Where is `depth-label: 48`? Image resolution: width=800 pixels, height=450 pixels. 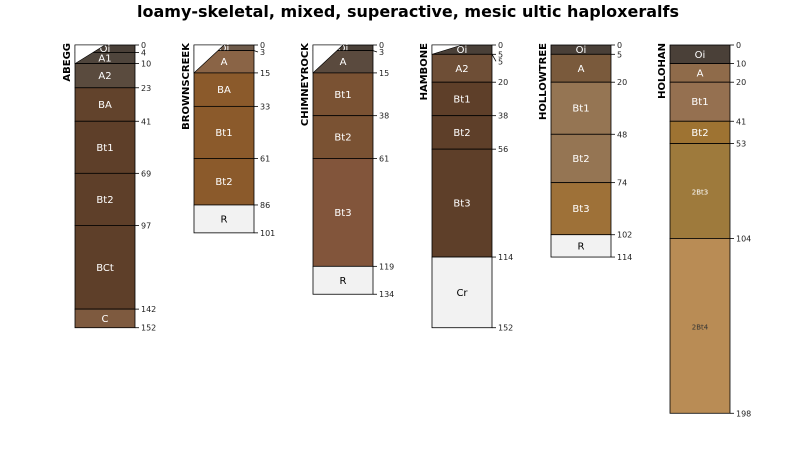 depth-label: 48 is located at coordinates (622, 134).